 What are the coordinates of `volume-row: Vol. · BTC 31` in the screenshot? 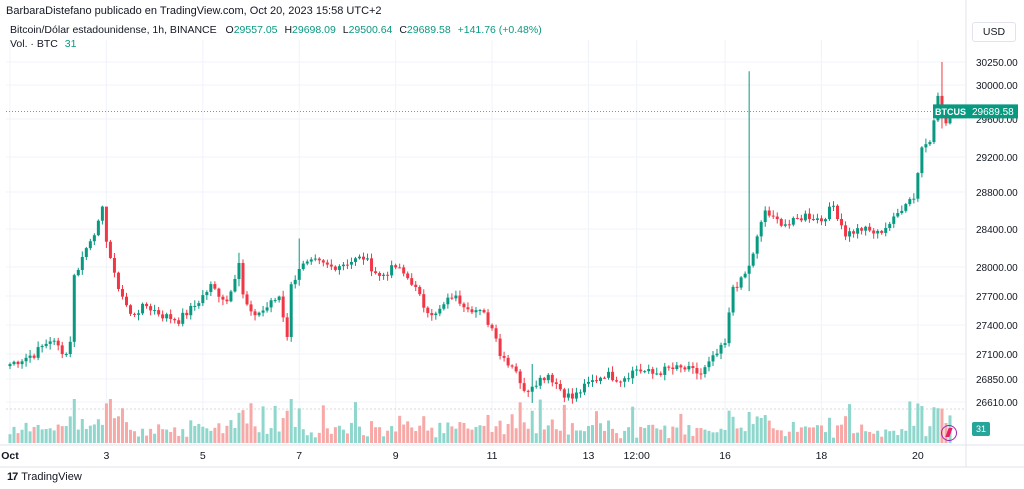 It's located at (276, 45).